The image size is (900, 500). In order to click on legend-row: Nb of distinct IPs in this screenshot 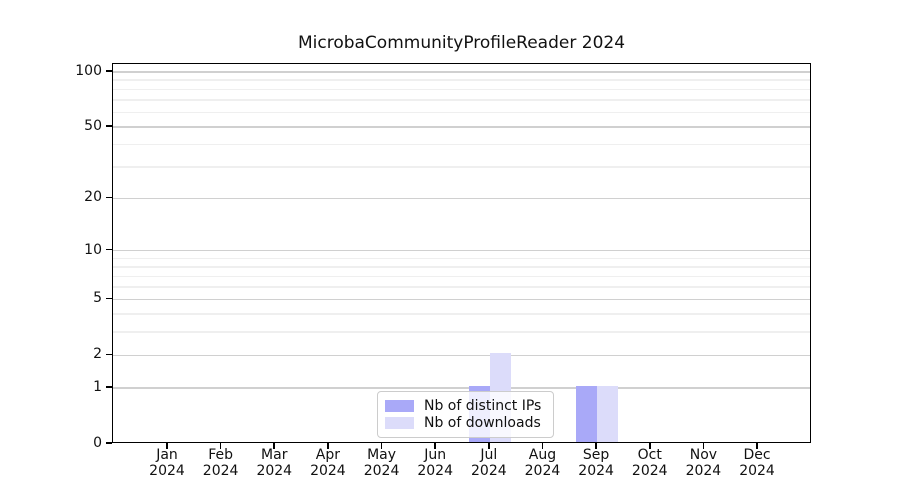, I will do `click(465, 406)`.